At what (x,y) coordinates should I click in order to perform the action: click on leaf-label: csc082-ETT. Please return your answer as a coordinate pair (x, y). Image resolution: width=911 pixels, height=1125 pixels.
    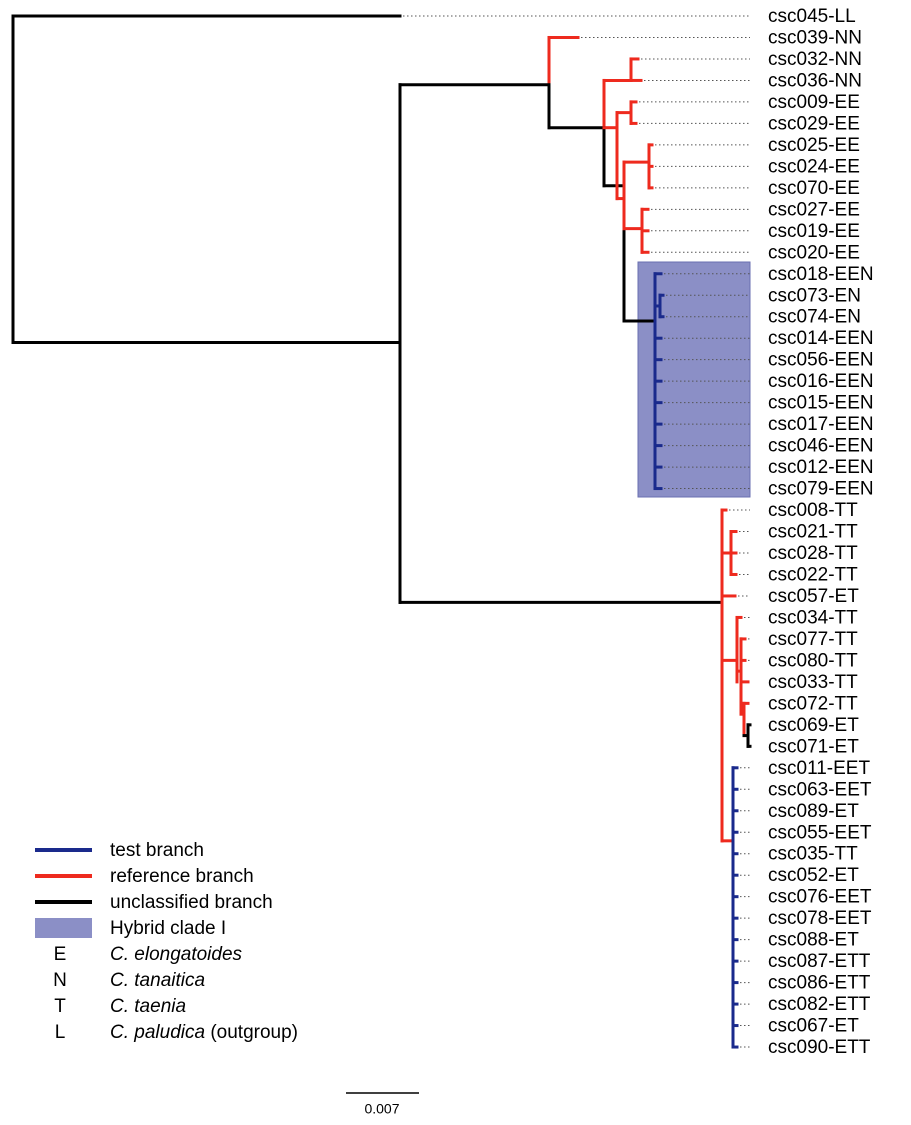
    Looking at the image, I should click on (819, 1004).